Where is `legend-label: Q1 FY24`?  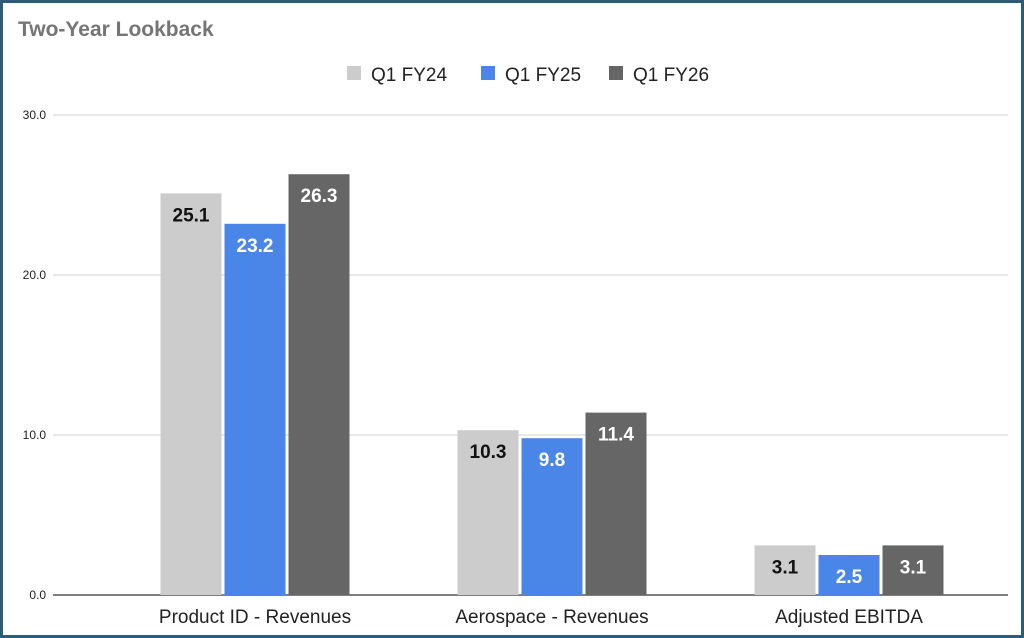 legend-label: Q1 FY24 is located at coordinates (409, 75).